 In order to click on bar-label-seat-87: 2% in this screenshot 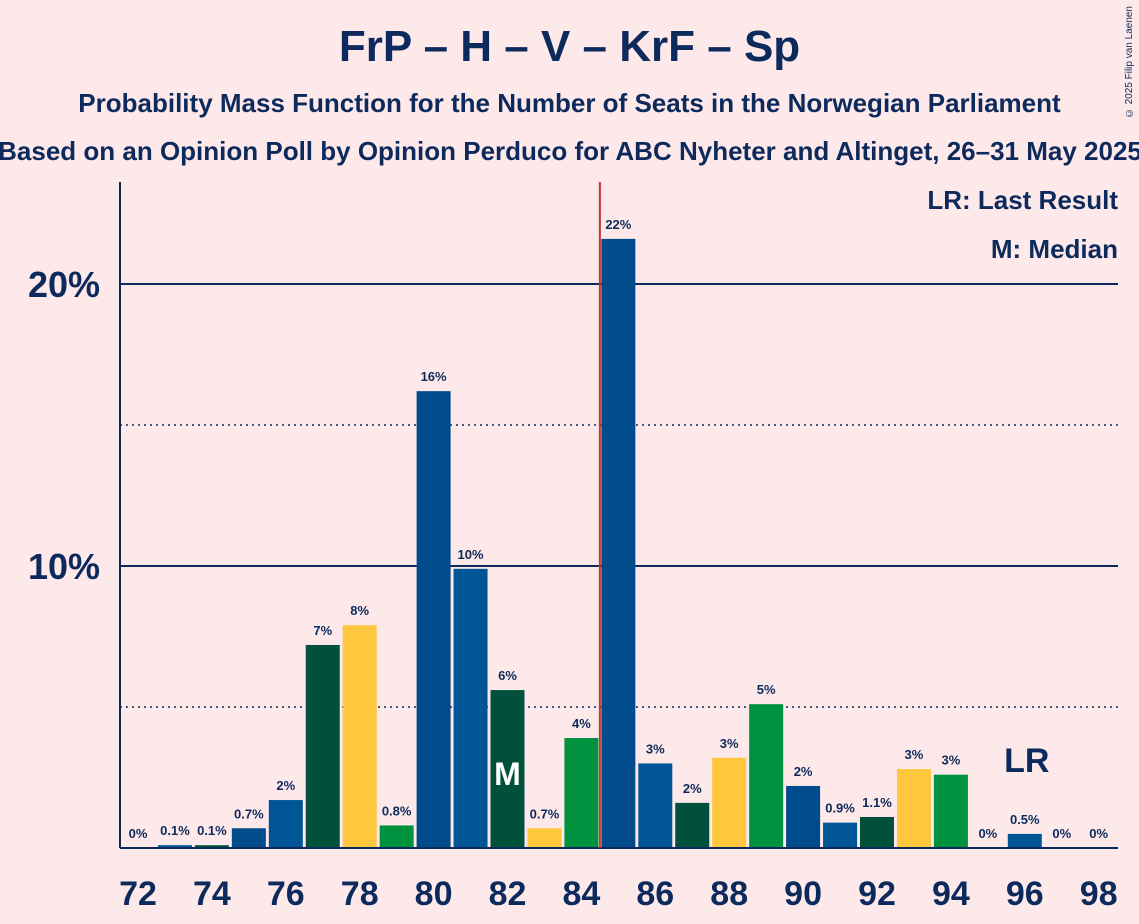, I will do `click(692, 788)`.